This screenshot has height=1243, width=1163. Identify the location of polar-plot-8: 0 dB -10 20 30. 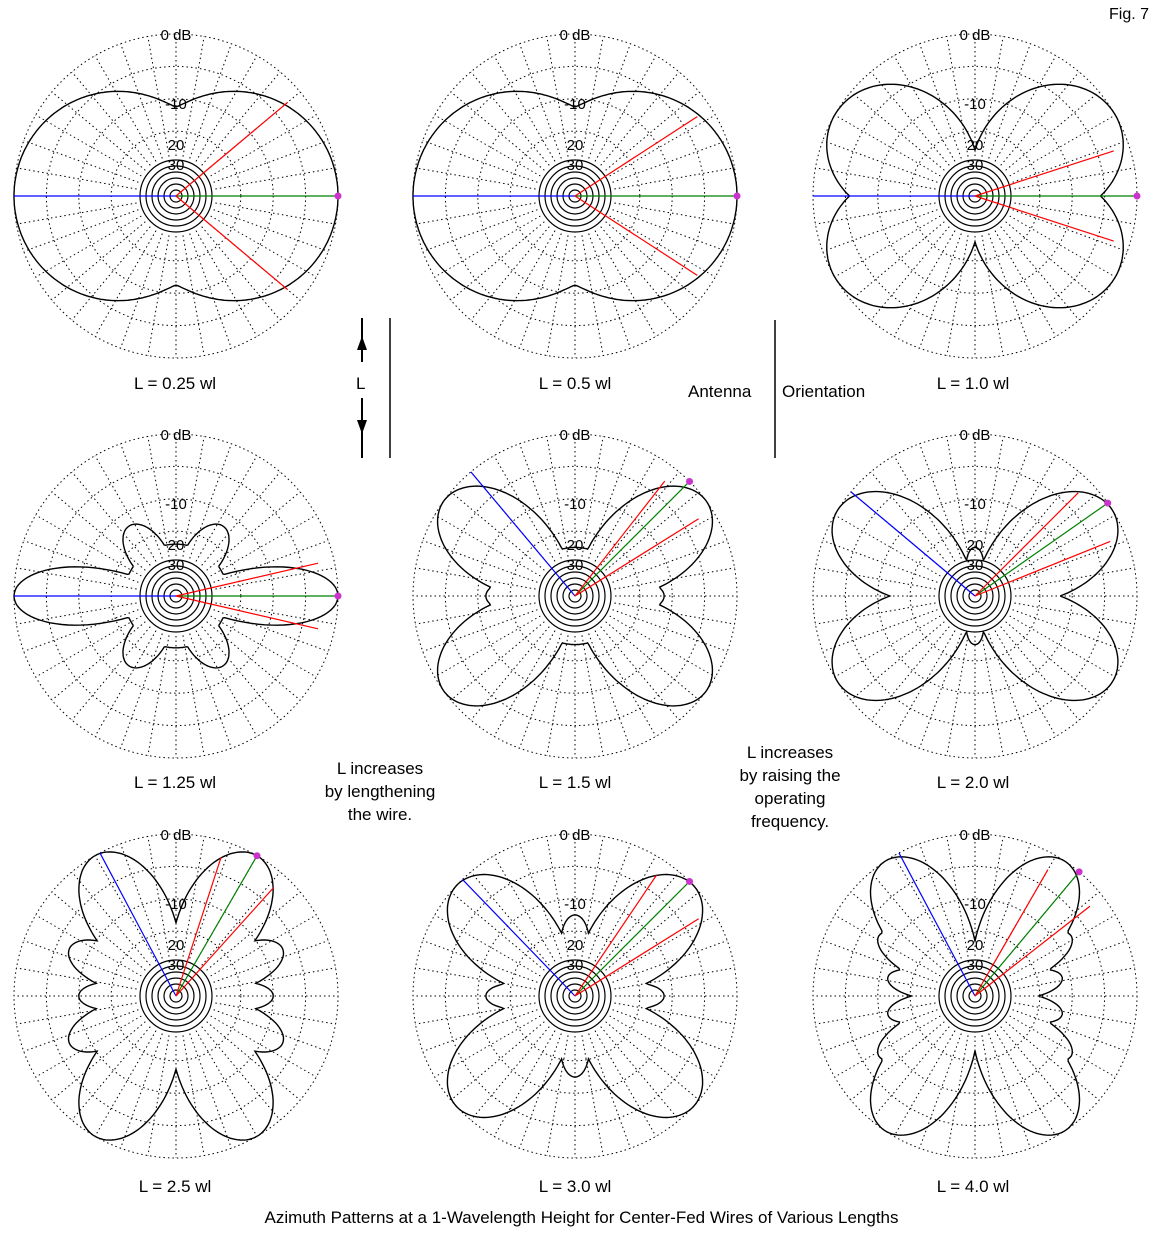
(975, 993).